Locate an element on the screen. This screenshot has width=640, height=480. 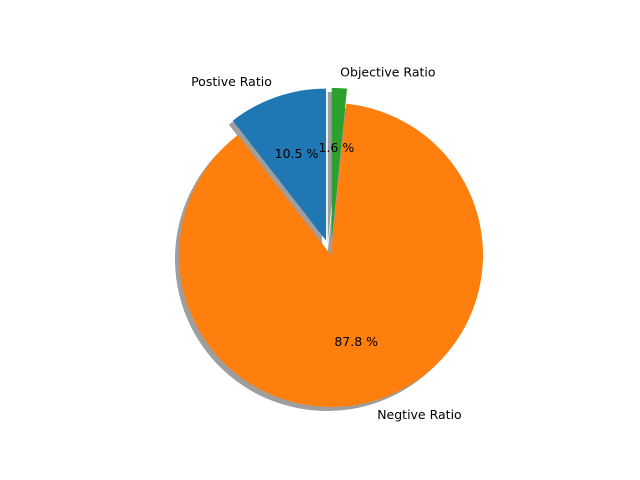
pct-postive-ratio: 10.5 % is located at coordinates (297, 153).